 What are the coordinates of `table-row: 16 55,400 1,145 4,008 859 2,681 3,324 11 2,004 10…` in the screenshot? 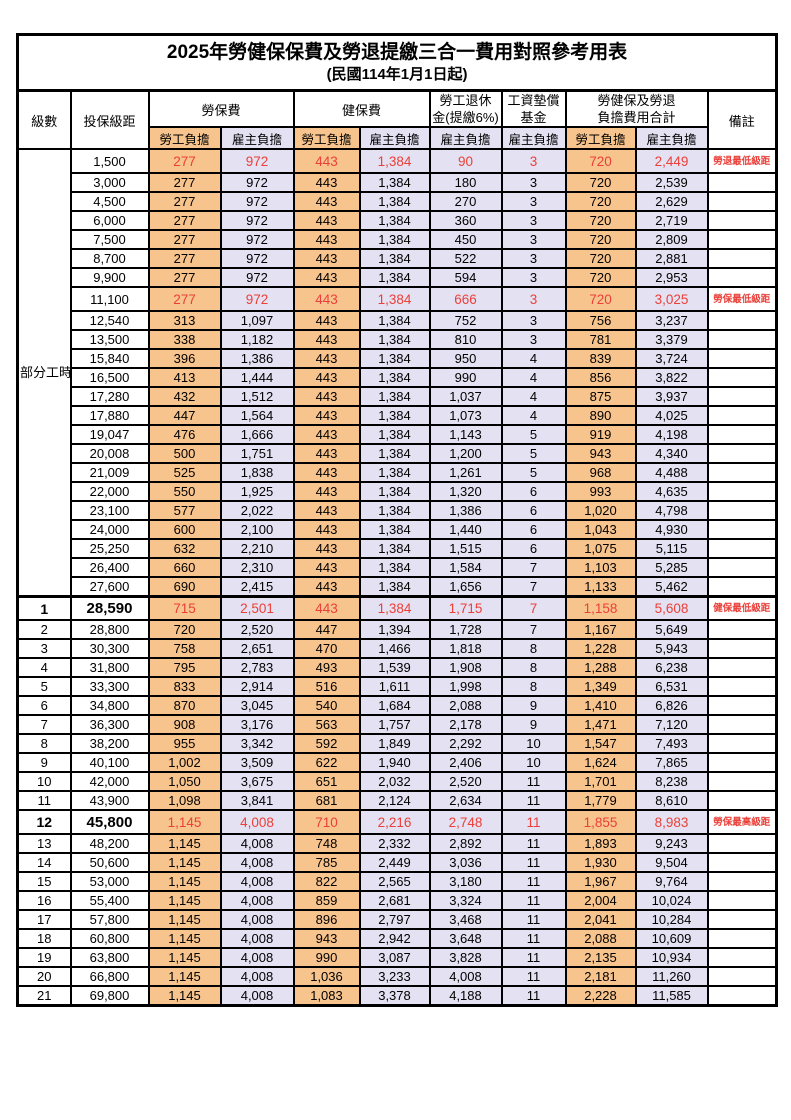 It's located at (397, 901).